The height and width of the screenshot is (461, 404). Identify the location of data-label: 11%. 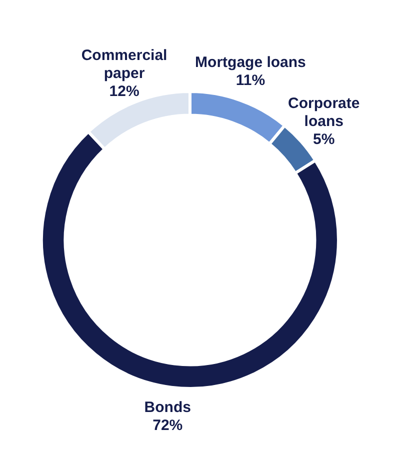
(251, 81).